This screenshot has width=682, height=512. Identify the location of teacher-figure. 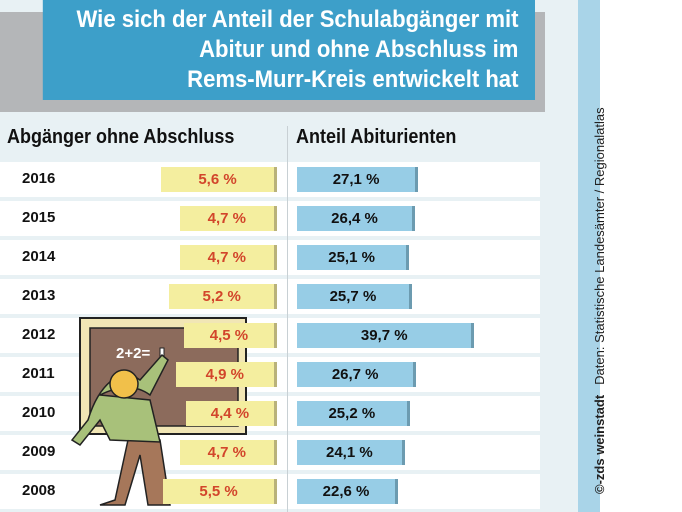
(120, 429).